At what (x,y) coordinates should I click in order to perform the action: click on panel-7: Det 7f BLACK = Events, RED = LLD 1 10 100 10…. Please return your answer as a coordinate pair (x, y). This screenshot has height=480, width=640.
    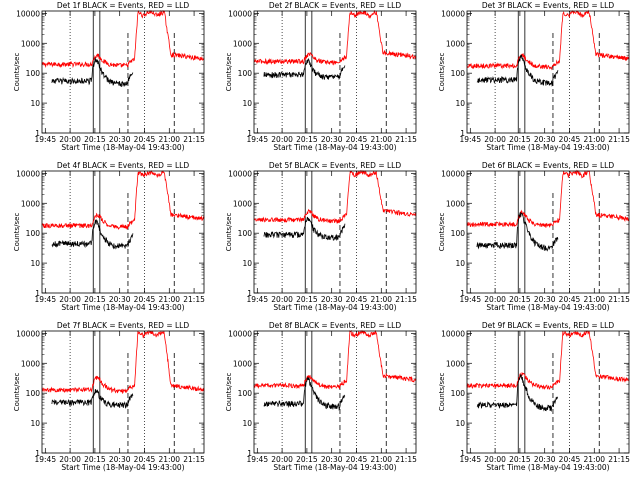
    Looking at the image, I should click on (109, 396).